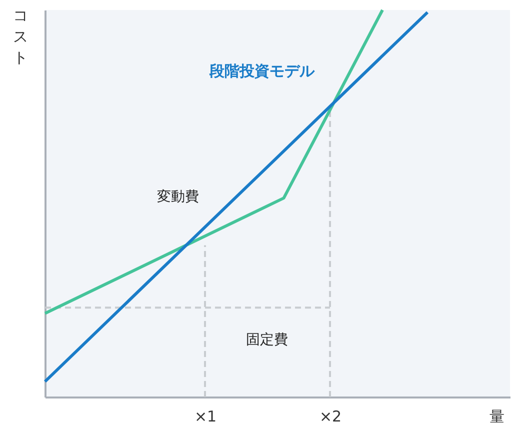  What do you see at coordinates (178, 197) in the screenshot?
I see `annotation: 変動費` at bounding box center [178, 197].